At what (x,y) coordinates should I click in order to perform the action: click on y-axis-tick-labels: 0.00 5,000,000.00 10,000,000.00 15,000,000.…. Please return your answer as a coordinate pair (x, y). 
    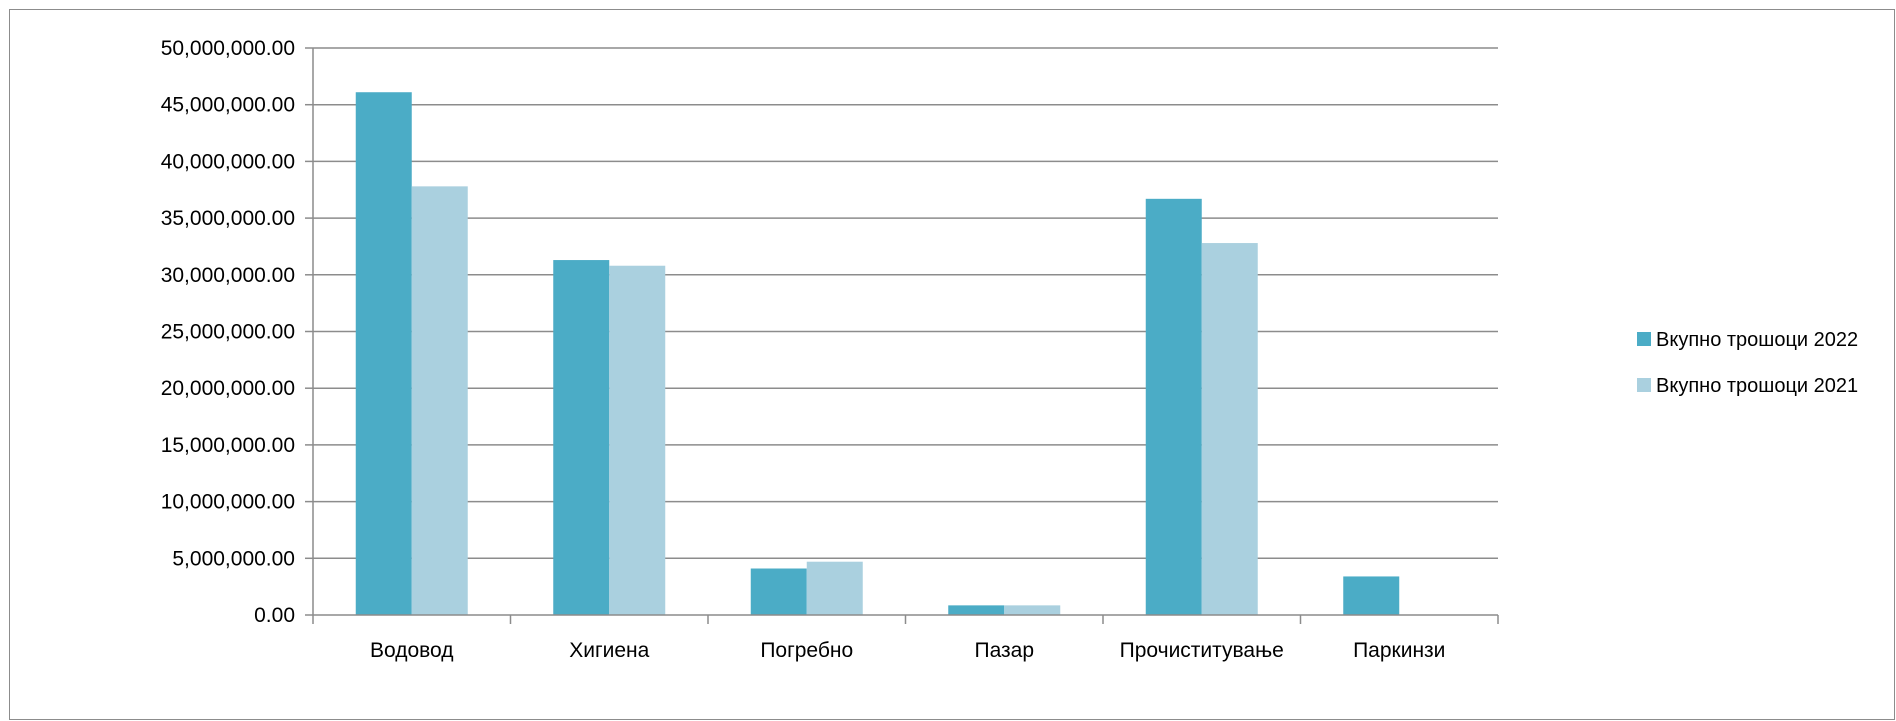
    Looking at the image, I should click on (228, 332).